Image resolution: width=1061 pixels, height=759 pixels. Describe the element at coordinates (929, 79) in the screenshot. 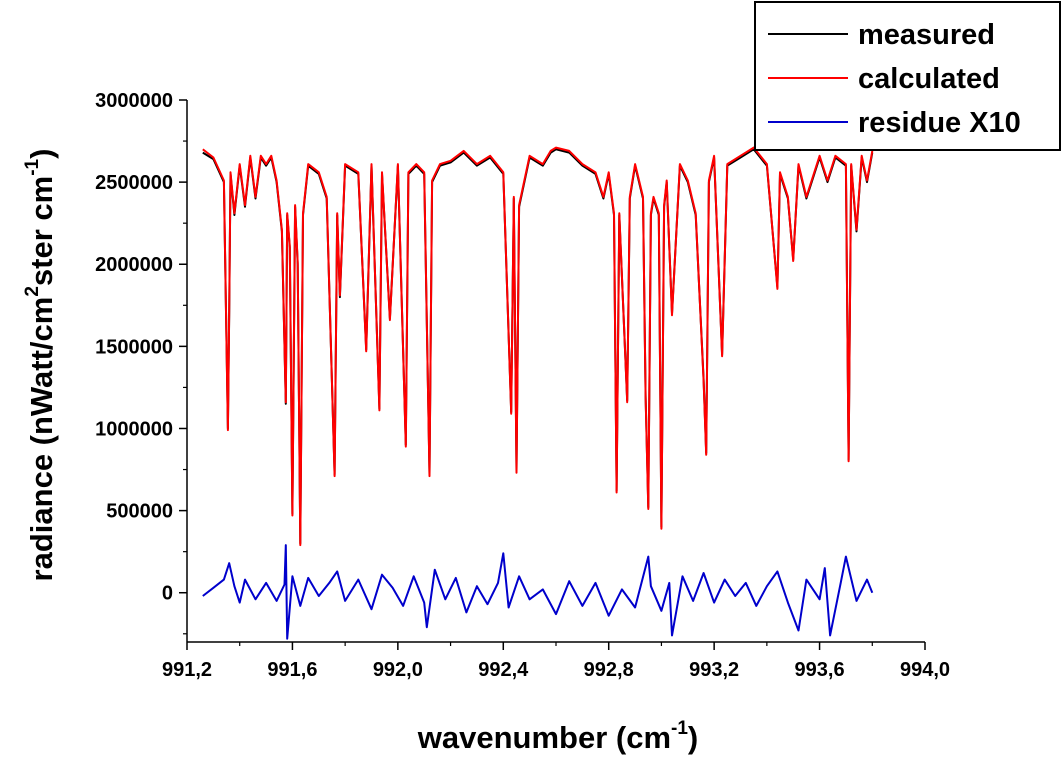

I see `legend-label-calculated: calculated` at that location.